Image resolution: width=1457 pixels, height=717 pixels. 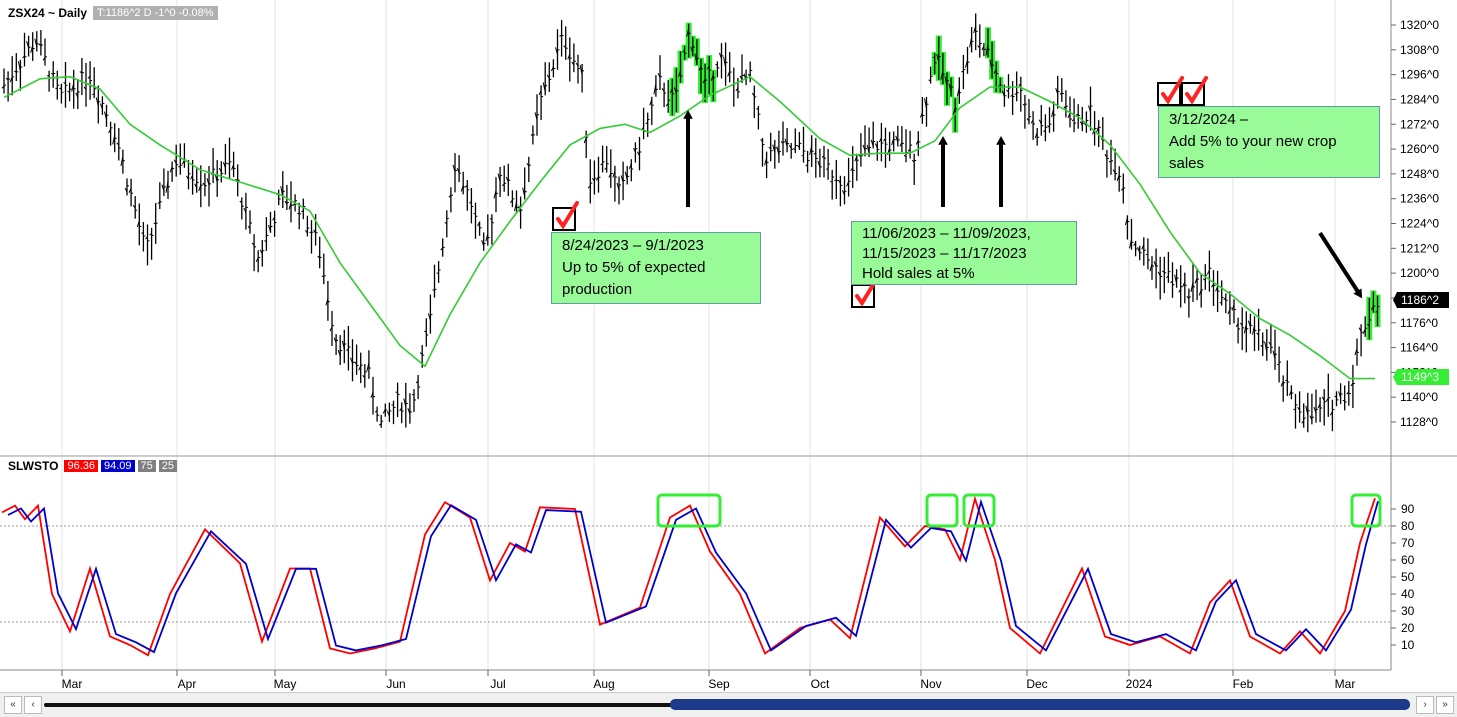 What do you see at coordinates (147, 466) in the screenshot?
I see `upper-level-badge: 75` at bounding box center [147, 466].